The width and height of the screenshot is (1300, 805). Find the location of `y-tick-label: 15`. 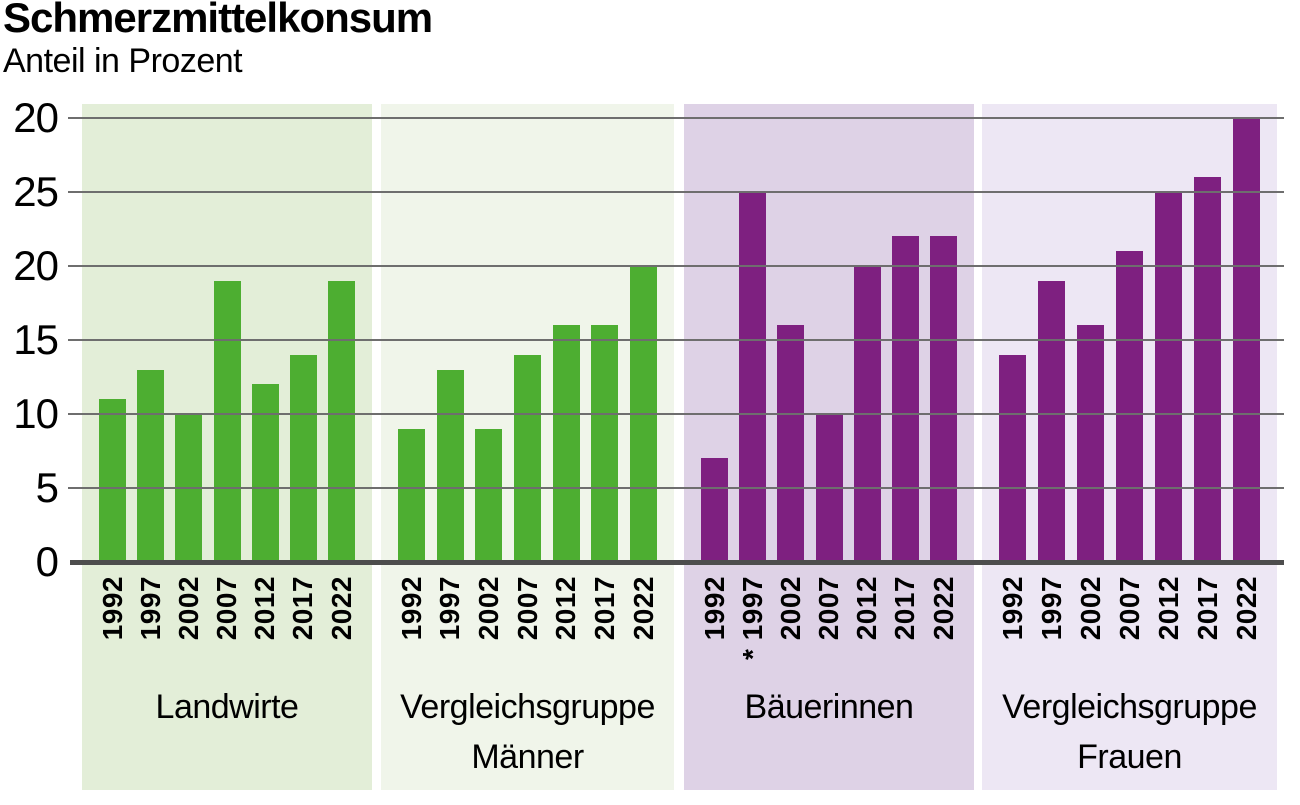

y-tick-label: 15 is located at coordinates (36, 339).